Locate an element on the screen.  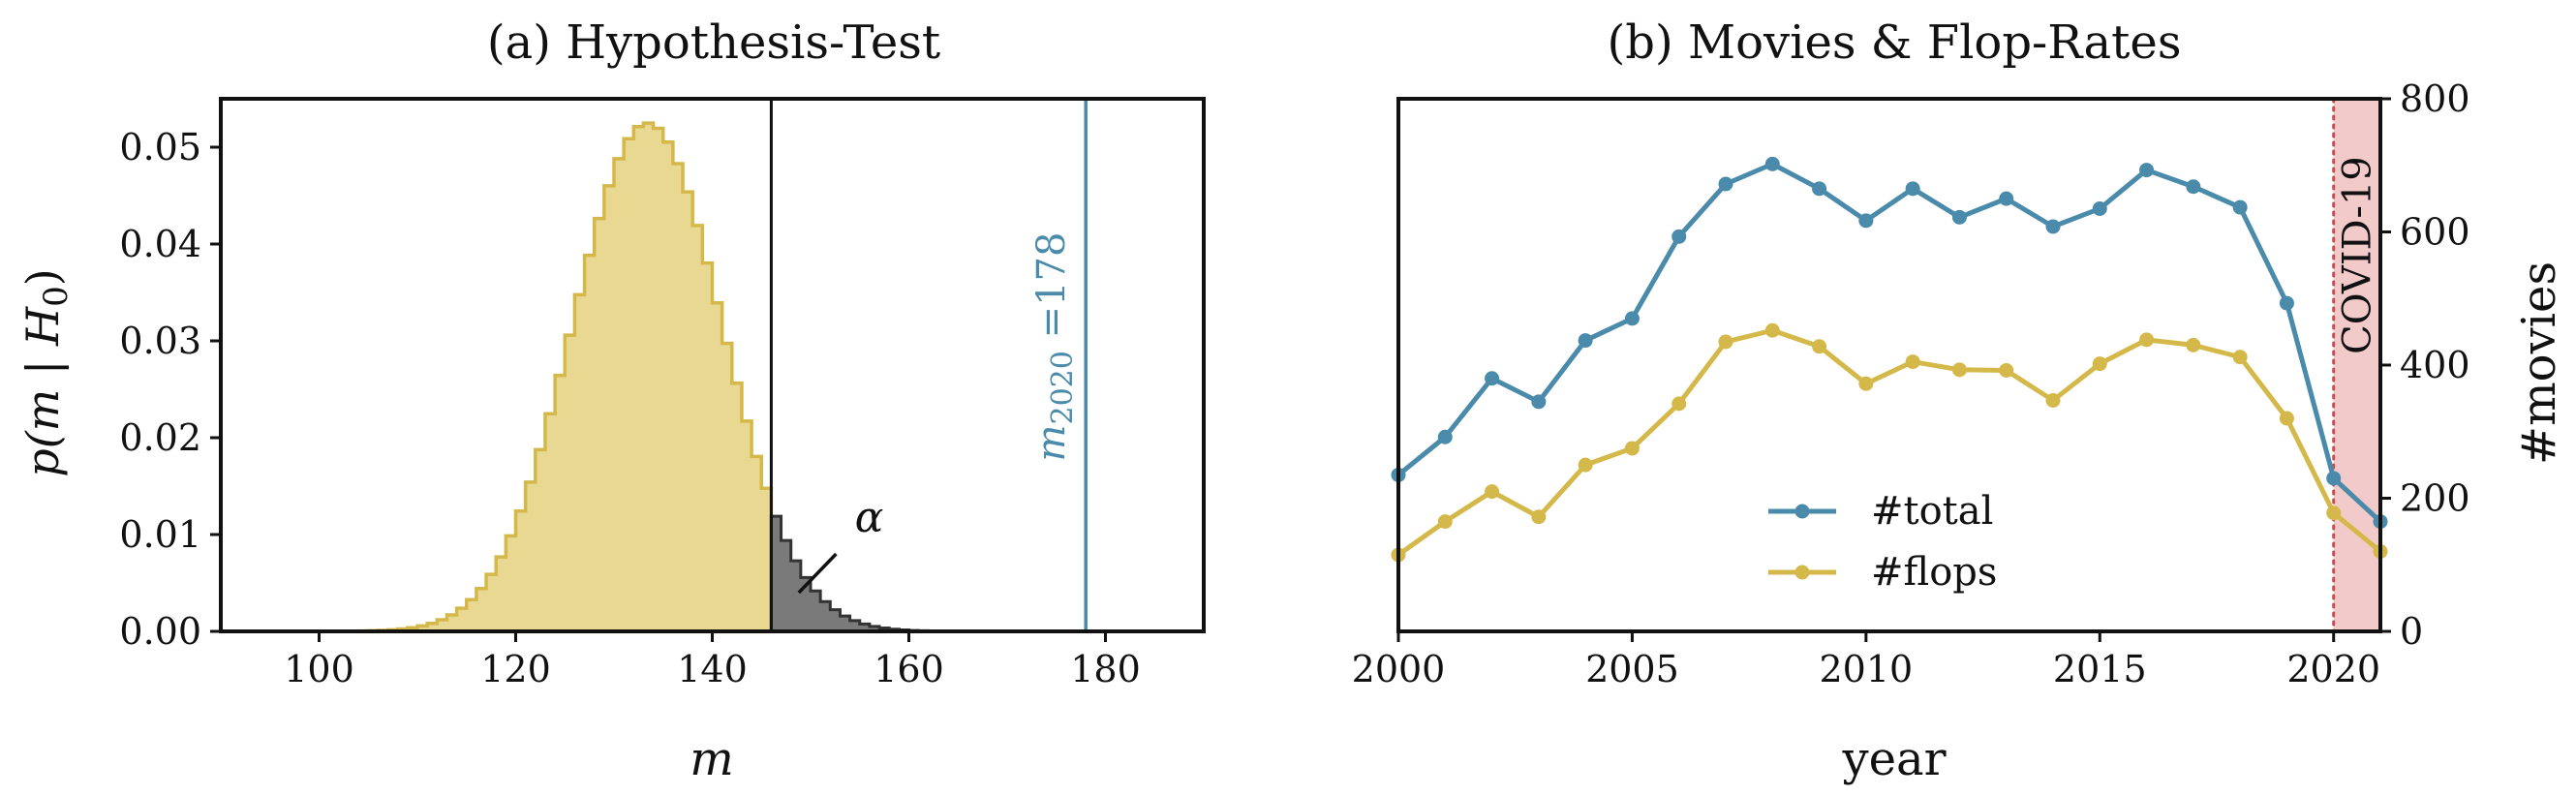
x-tick-label: 2015 is located at coordinates (2100, 669).